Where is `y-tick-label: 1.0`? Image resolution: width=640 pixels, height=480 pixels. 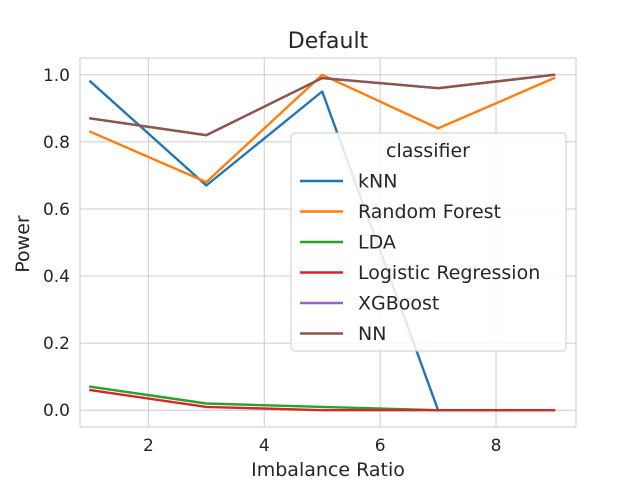 y-tick-label: 1.0 is located at coordinates (56, 76).